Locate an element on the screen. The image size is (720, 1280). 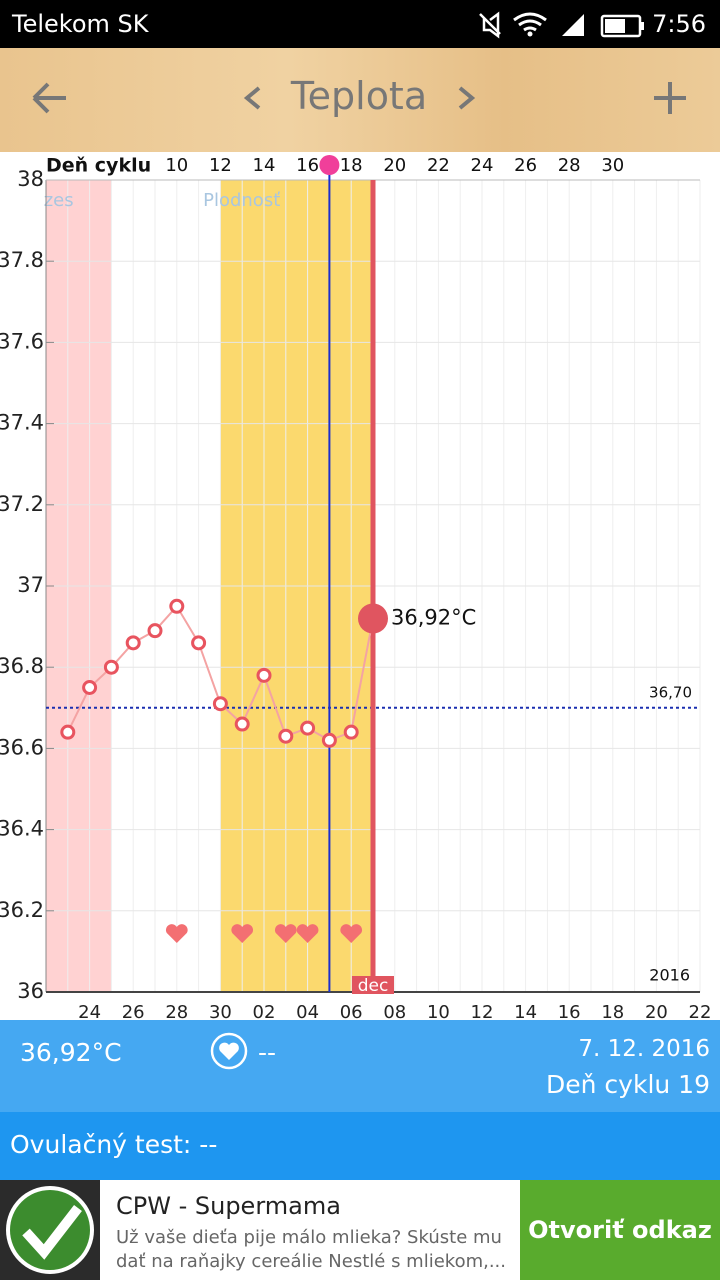
x-tick-label: 02 is located at coordinates (264, 1011).